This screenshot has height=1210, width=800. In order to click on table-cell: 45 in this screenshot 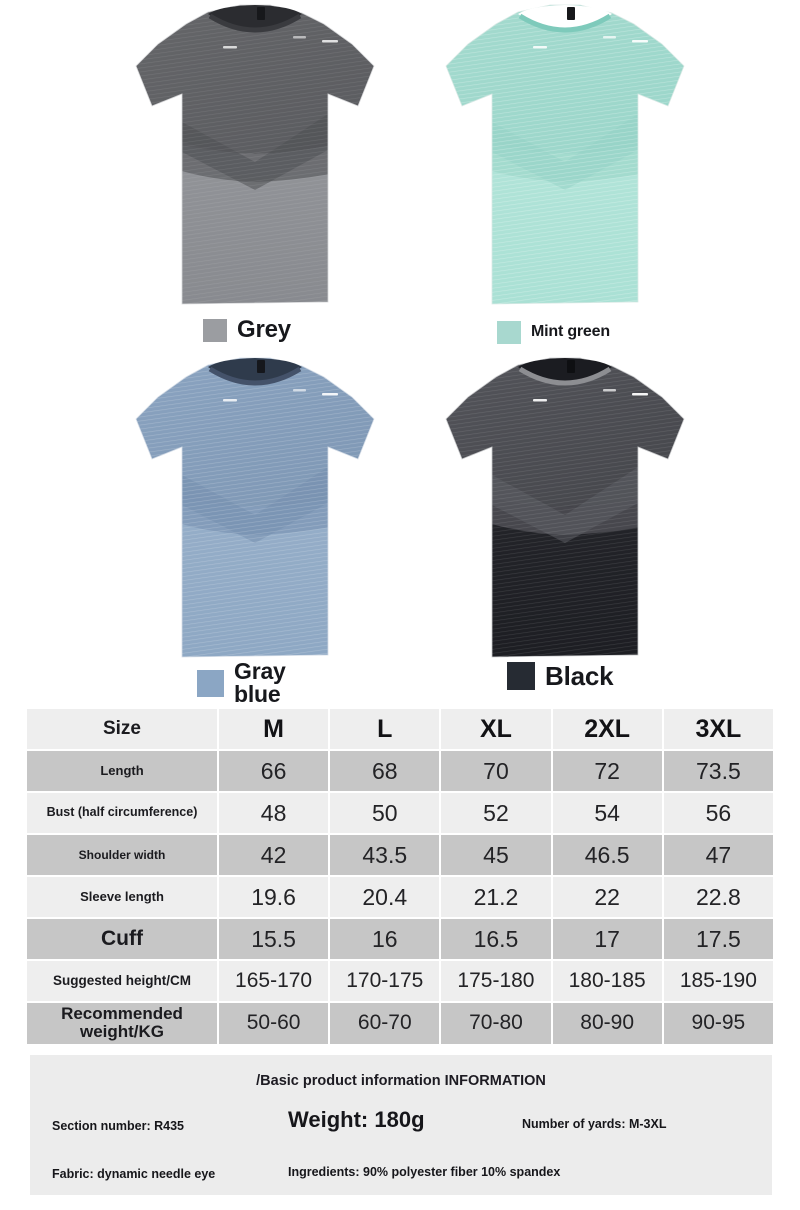, I will do `click(496, 855)`.